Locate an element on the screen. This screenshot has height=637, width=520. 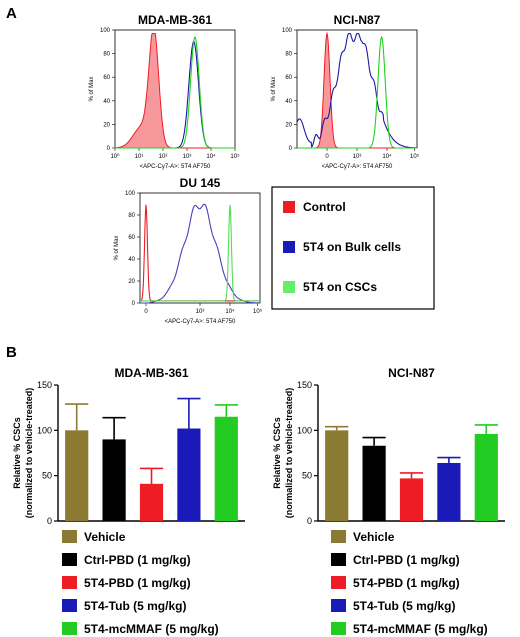
legend-label-0: Control is located at coordinates (324, 207).